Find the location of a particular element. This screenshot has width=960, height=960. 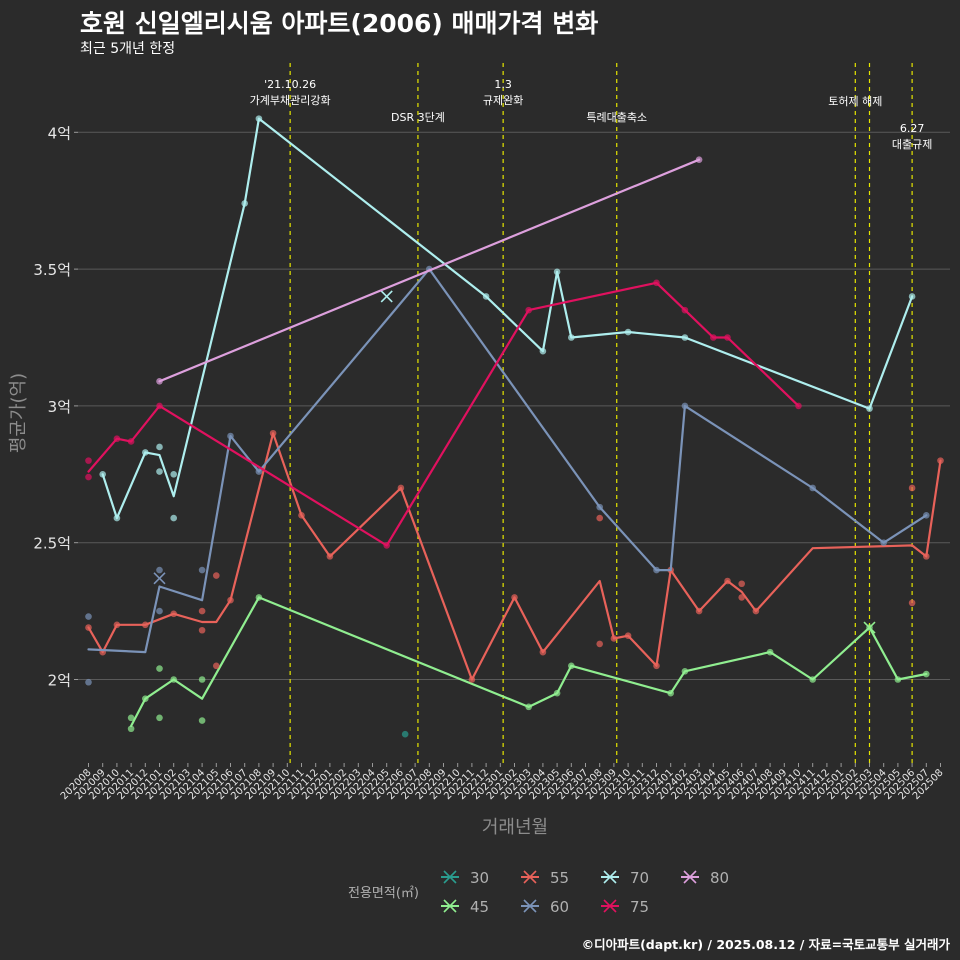

y-axis-title: 평균가(억) is located at coordinates (18, 413).